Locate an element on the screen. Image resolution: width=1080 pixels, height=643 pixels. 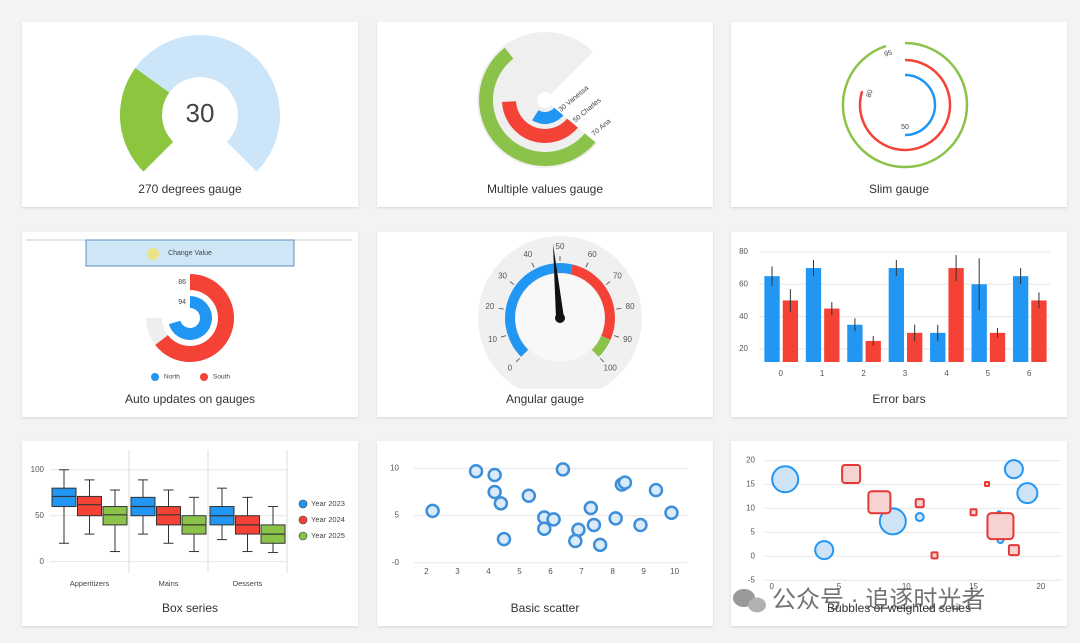
watermark-icon is located at coordinates (757, 605).